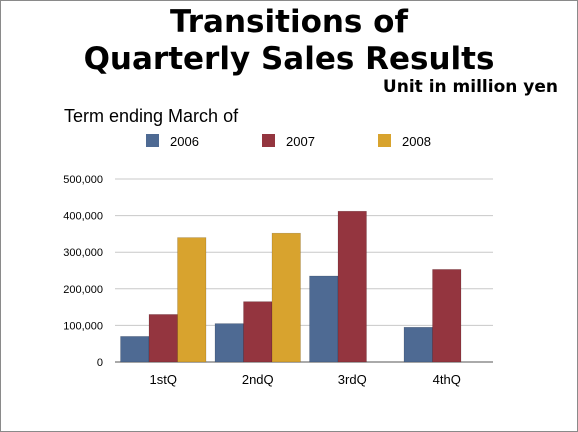 The image size is (578, 432). What do you see at coordinates (163, 379) in the screenshot?
I see `x-tick-label: 1stQ` at bounding box center [163, 379].